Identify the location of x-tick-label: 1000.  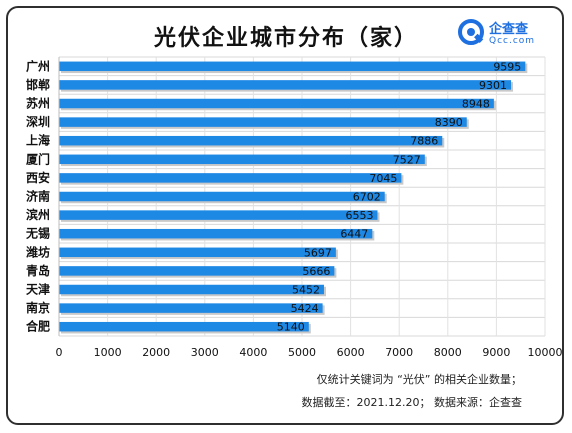
(108, 352).